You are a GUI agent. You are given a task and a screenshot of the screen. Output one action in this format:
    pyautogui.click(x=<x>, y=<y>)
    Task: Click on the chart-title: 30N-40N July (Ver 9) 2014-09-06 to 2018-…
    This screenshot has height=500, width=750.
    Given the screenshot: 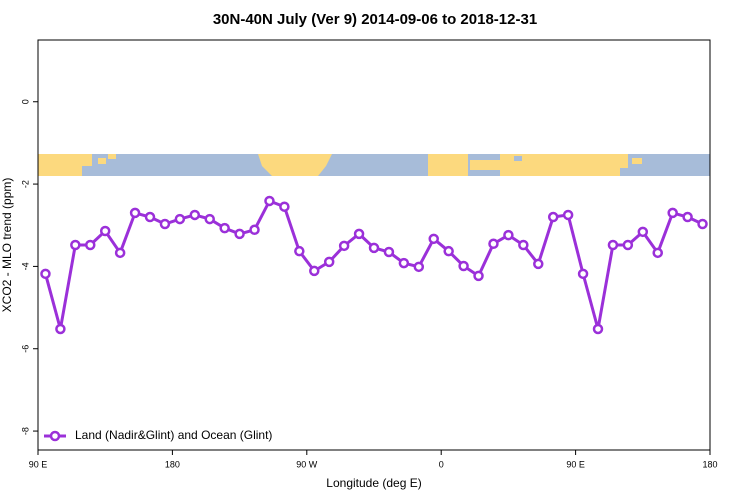 What is the action you would take?
    pyautogui.click(x=375, y=19)
    